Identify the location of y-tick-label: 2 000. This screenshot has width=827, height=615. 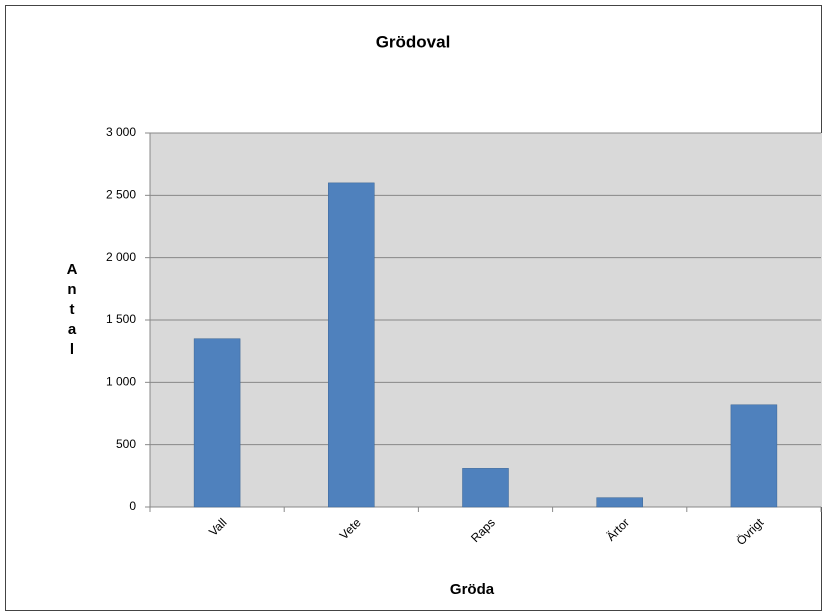
(121, 257).